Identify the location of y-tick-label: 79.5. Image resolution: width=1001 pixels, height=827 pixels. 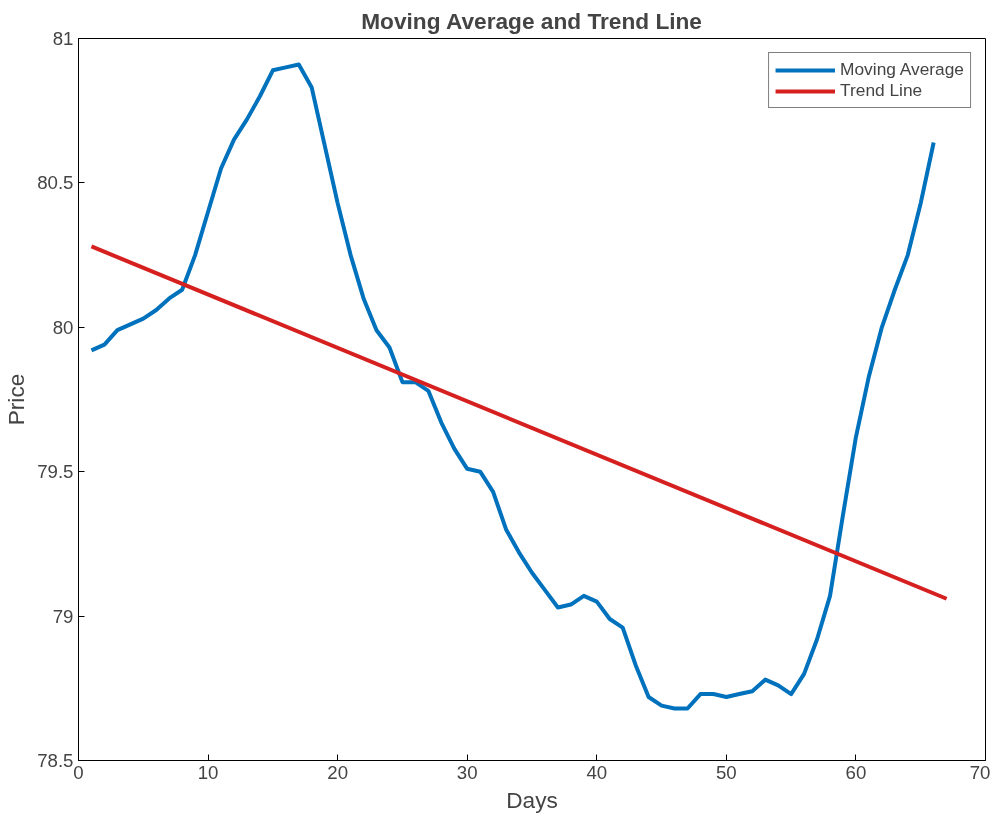
(55, 472).